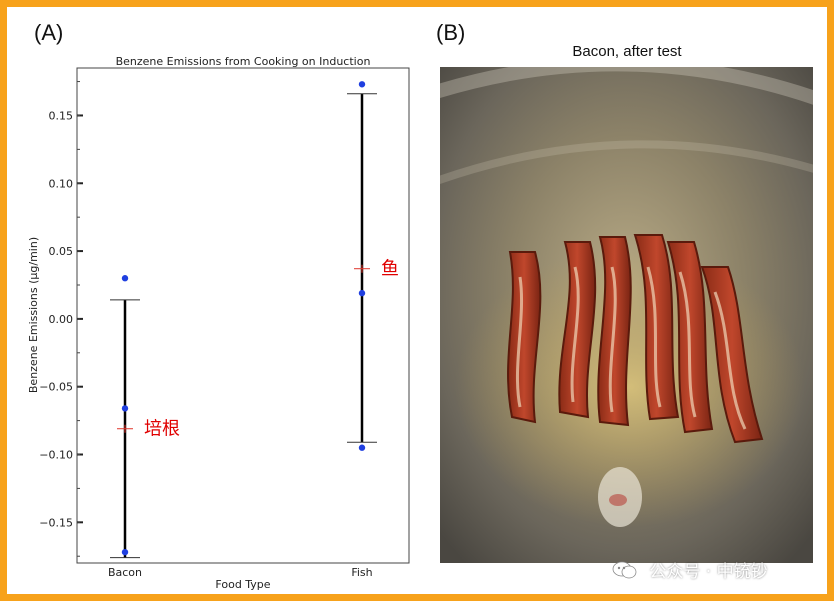 This screenshot has height=601, width=834. I want to click on y-tick-label: −0.10, so click(56, 455).